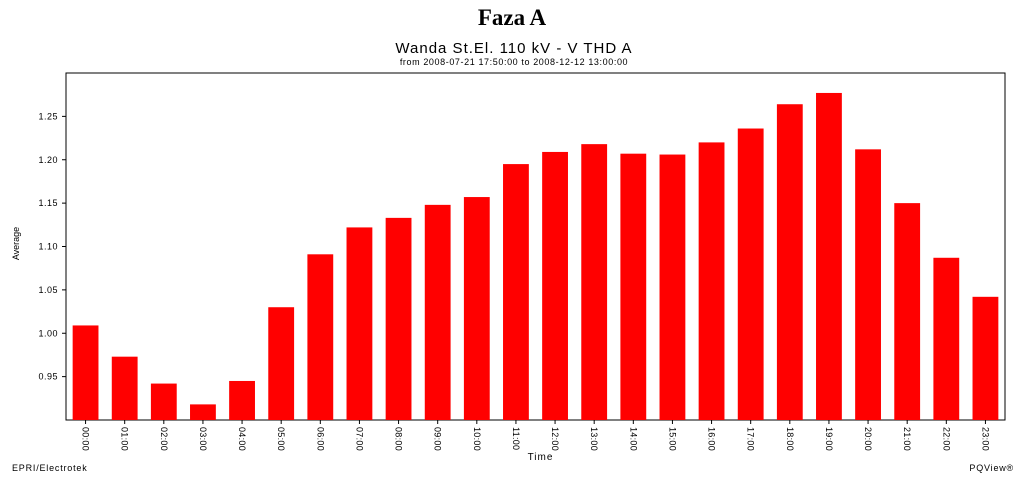 The image size is (1024, 483). What do you see at coordinates (946, 439) in the screenshot?
I see `x-tick-label: 22:00` at bounding box center [946, 439].